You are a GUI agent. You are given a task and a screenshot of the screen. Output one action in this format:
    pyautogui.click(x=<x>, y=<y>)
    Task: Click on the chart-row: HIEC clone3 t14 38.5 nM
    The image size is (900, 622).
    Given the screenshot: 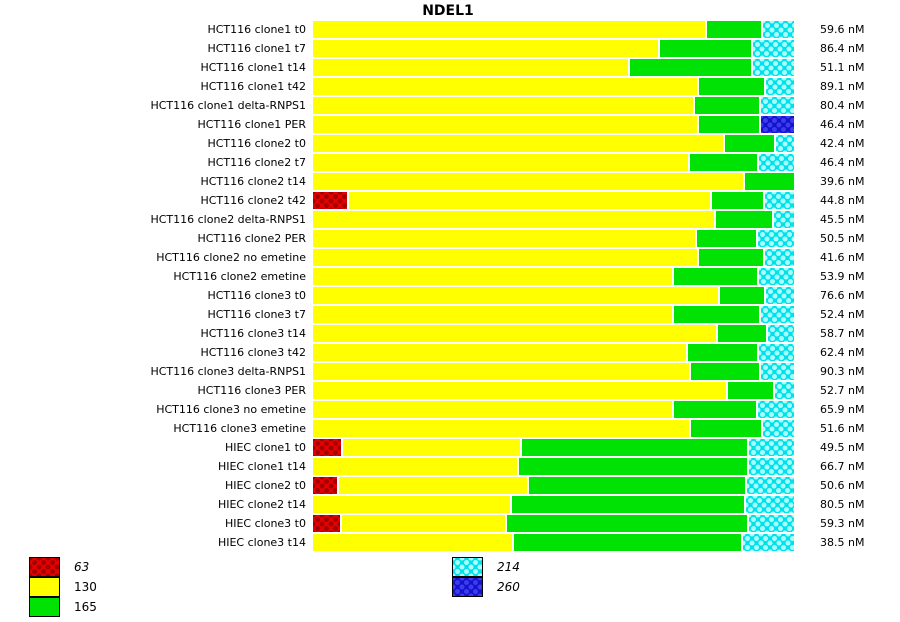 What is the action you would take?
    pyautogui.click(x=450, y=542)
    